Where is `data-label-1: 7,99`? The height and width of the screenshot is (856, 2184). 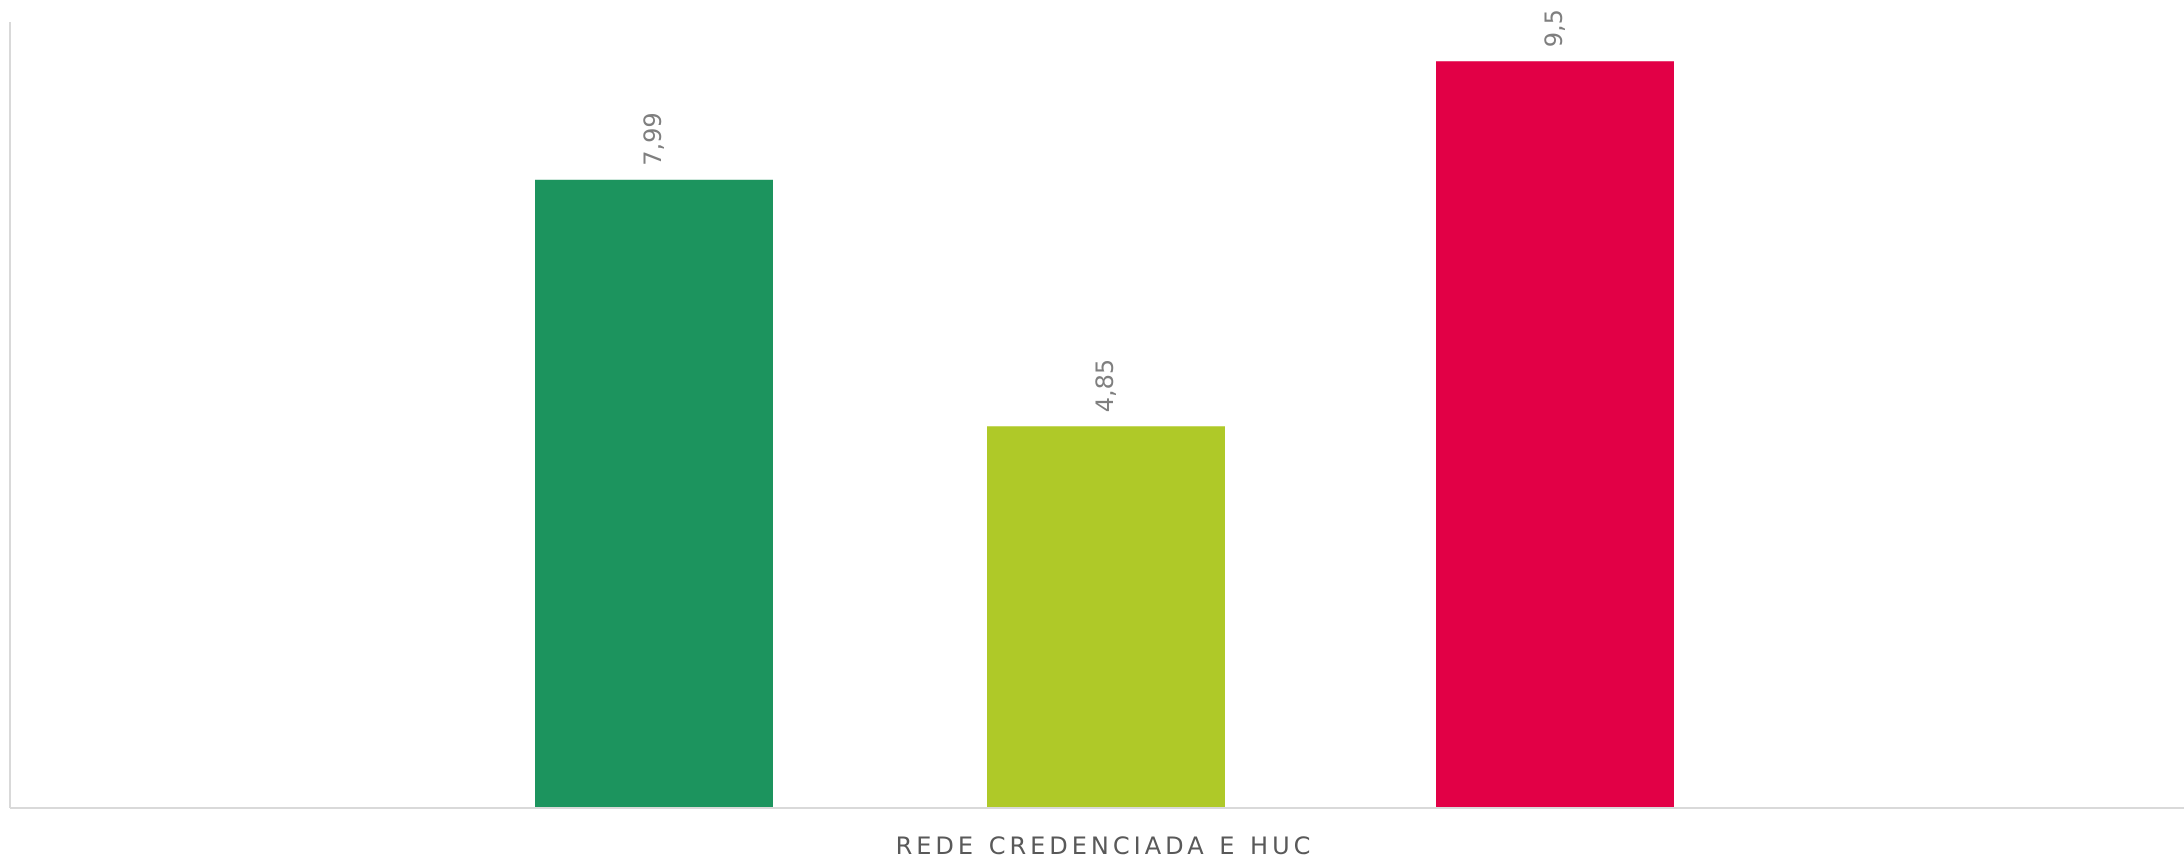
data-label-1: 7,99 is located at coordinates (653, 138).